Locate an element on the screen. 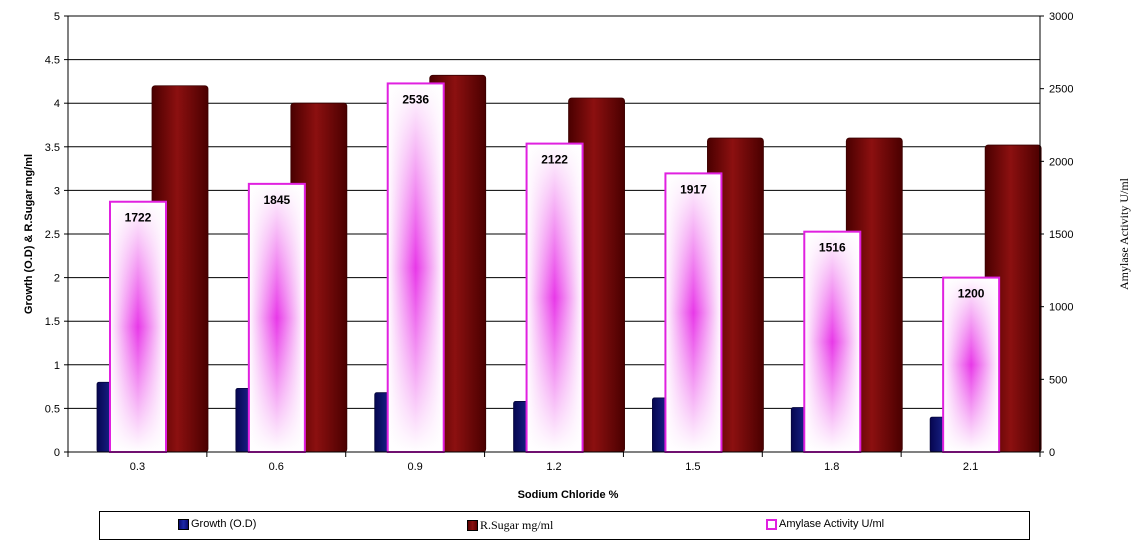  y2-tick-label: 1500 is located at coordinates (1061, 235).